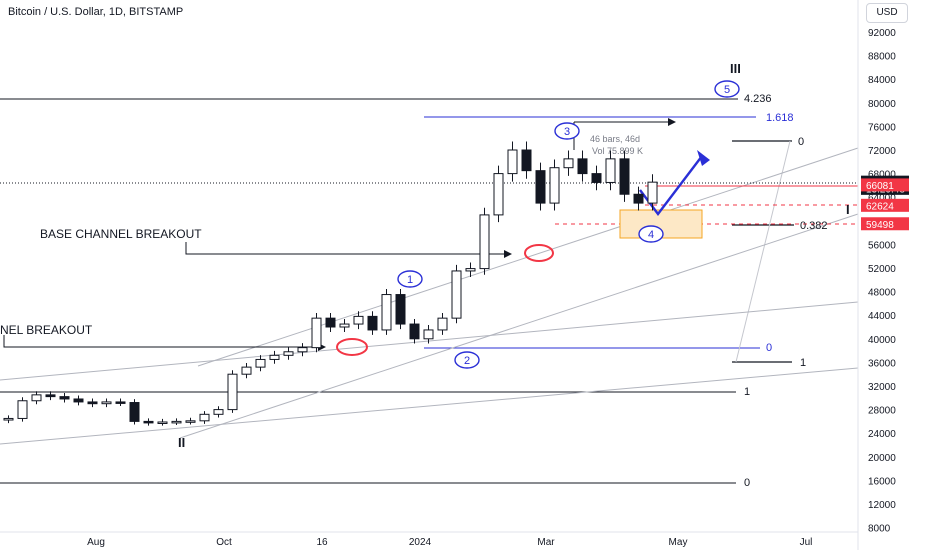 The height and width of the screenshot is (555, 932). Describe the element at coordinates (96, 542) in the screenshot. I see `time-tick-label: Aug` at that location.